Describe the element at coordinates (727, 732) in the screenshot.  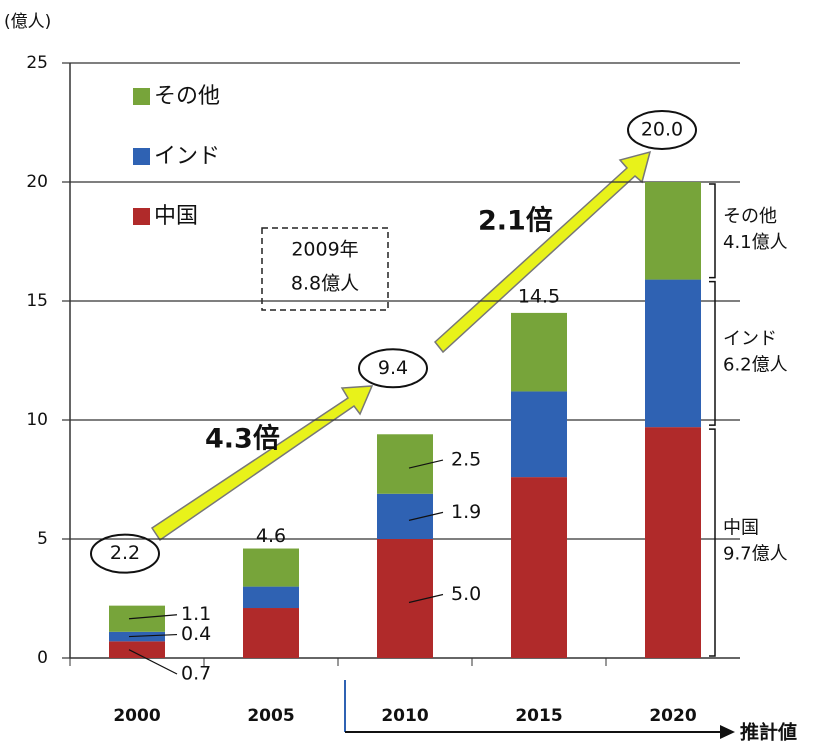
I see `forecast-arrowhead` at that location.